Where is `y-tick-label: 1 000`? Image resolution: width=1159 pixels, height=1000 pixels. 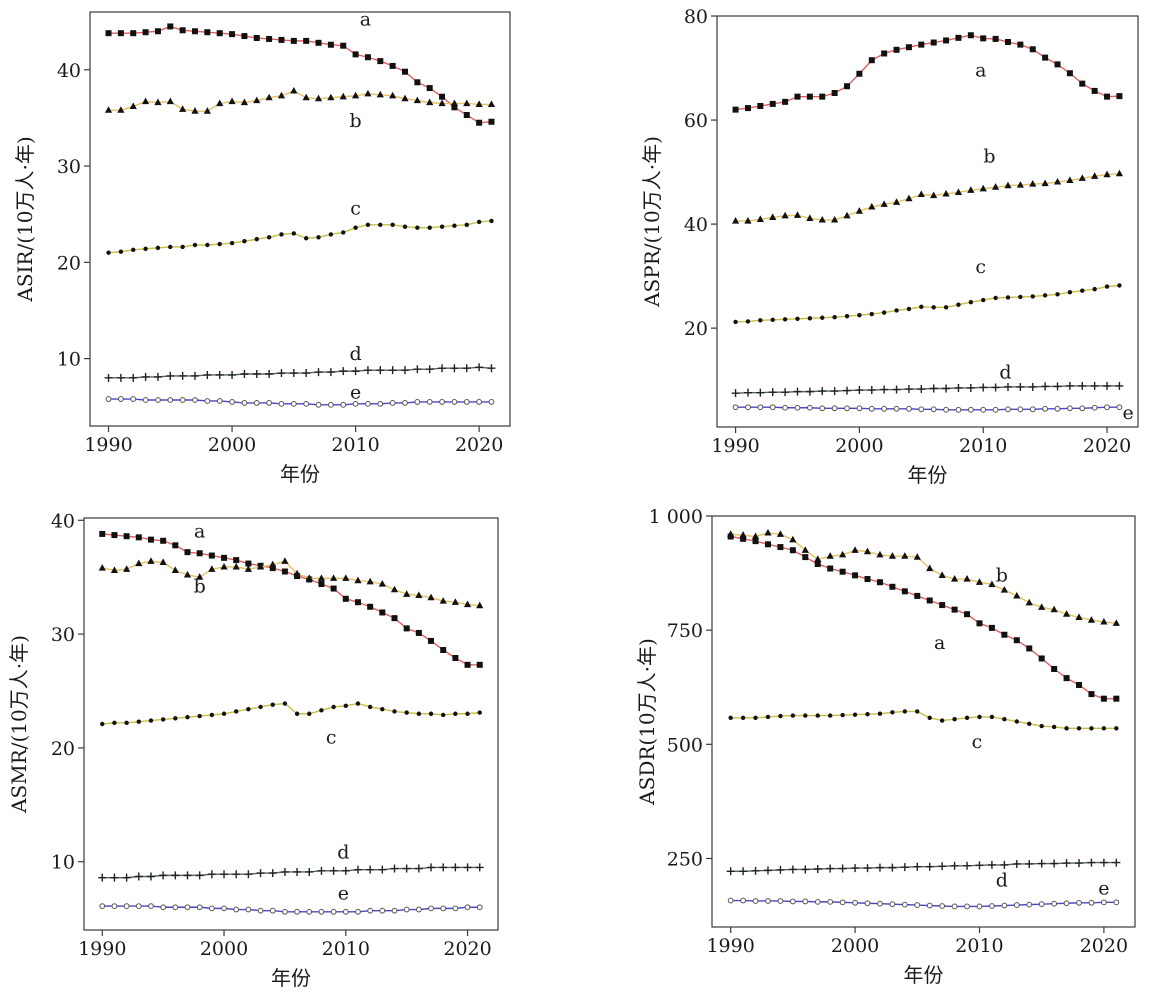 y-tick-label: 1 000 is located at coordinates (676, 517).